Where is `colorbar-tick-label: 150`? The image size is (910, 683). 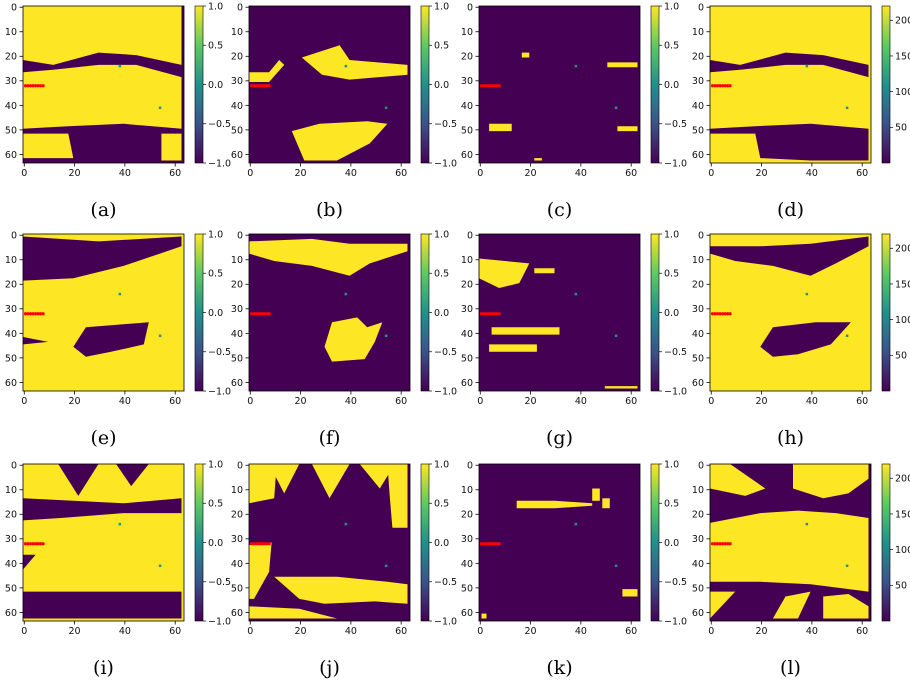 colorbar-tick-label: 150 is located at coordinates (902, 514).